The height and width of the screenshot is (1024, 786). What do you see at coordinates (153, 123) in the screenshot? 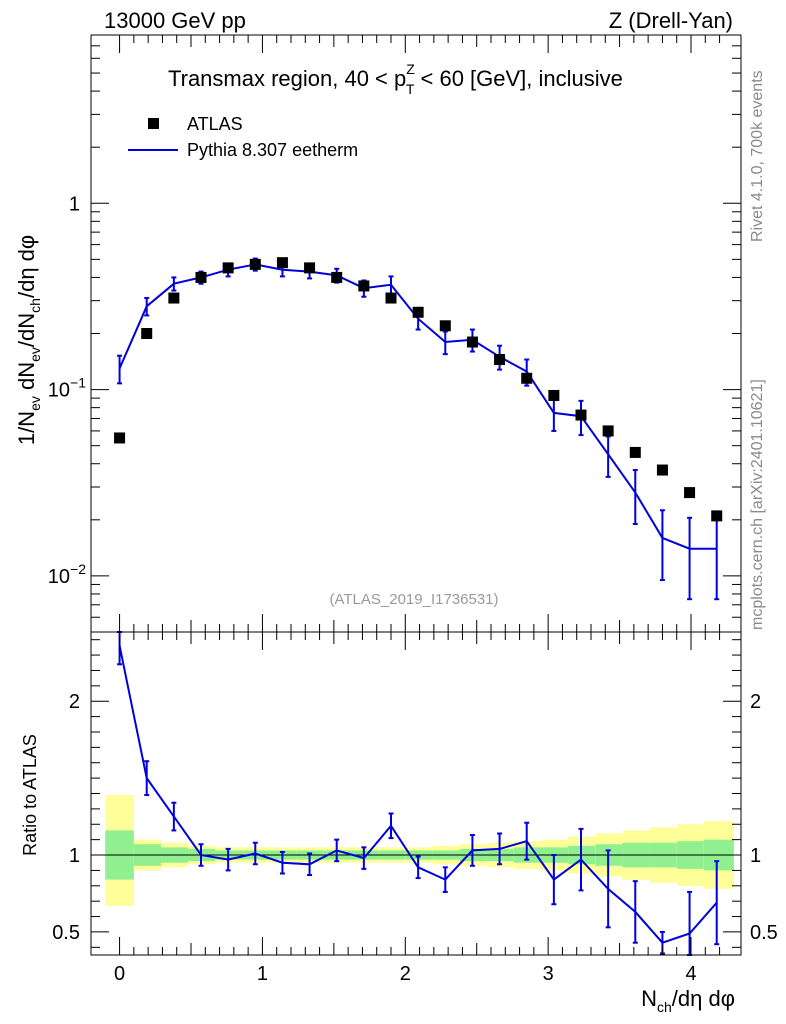
I see `legend-atlas-marker` at bounding box center [153, 123].